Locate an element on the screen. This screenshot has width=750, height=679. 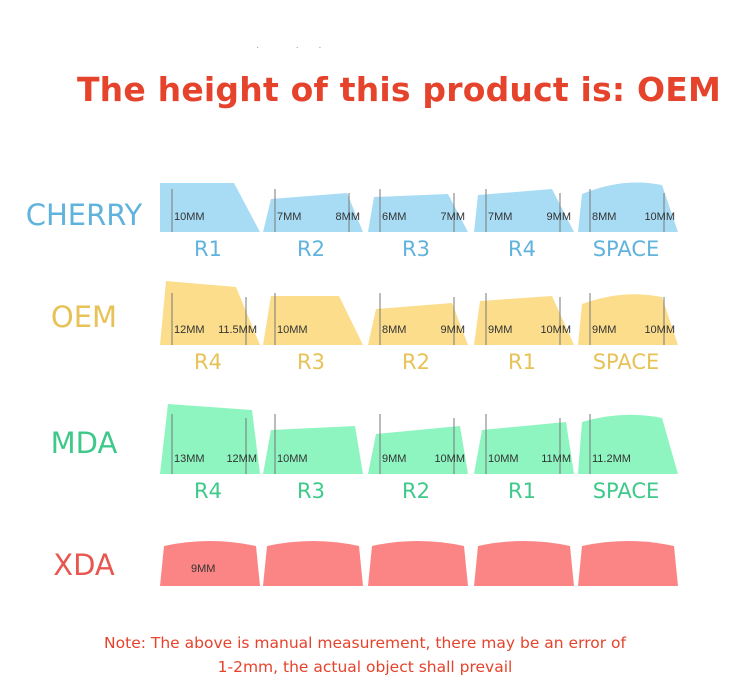
cherry-row-label: R1 is located at coordinates (208, 249).